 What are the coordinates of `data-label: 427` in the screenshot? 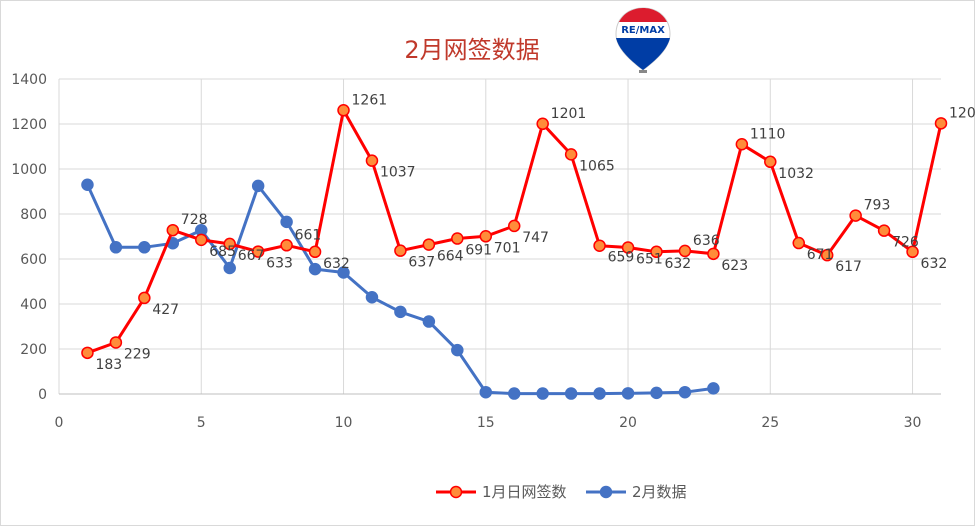 It's located at (165, 310).